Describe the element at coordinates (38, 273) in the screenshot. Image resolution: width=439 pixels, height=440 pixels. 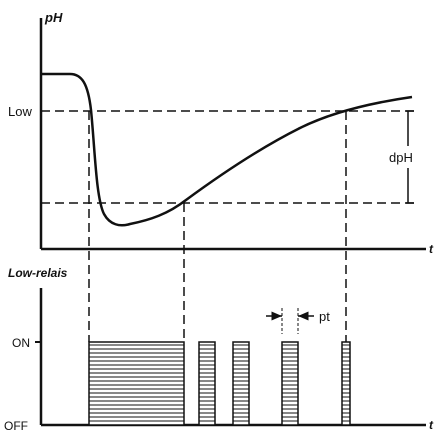
I see `relay-y-axis-label: Low-relais` at that location.